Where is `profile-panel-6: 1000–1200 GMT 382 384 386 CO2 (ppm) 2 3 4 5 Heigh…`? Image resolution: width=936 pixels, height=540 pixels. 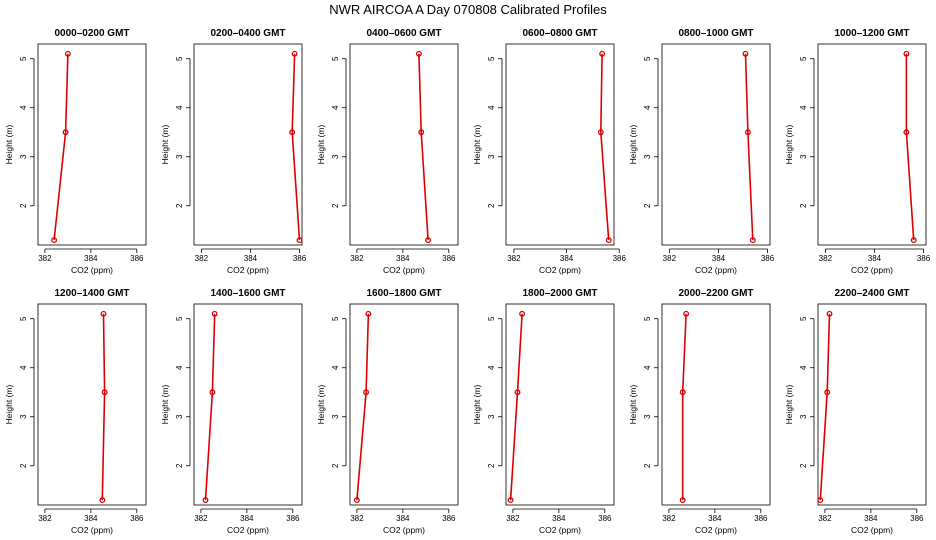 profile-panel-6: 1000–1200 GMT 382 384 386 CO2 (ppm) 2 3 4 5 Heigh… is located at coordinates (857, 151).